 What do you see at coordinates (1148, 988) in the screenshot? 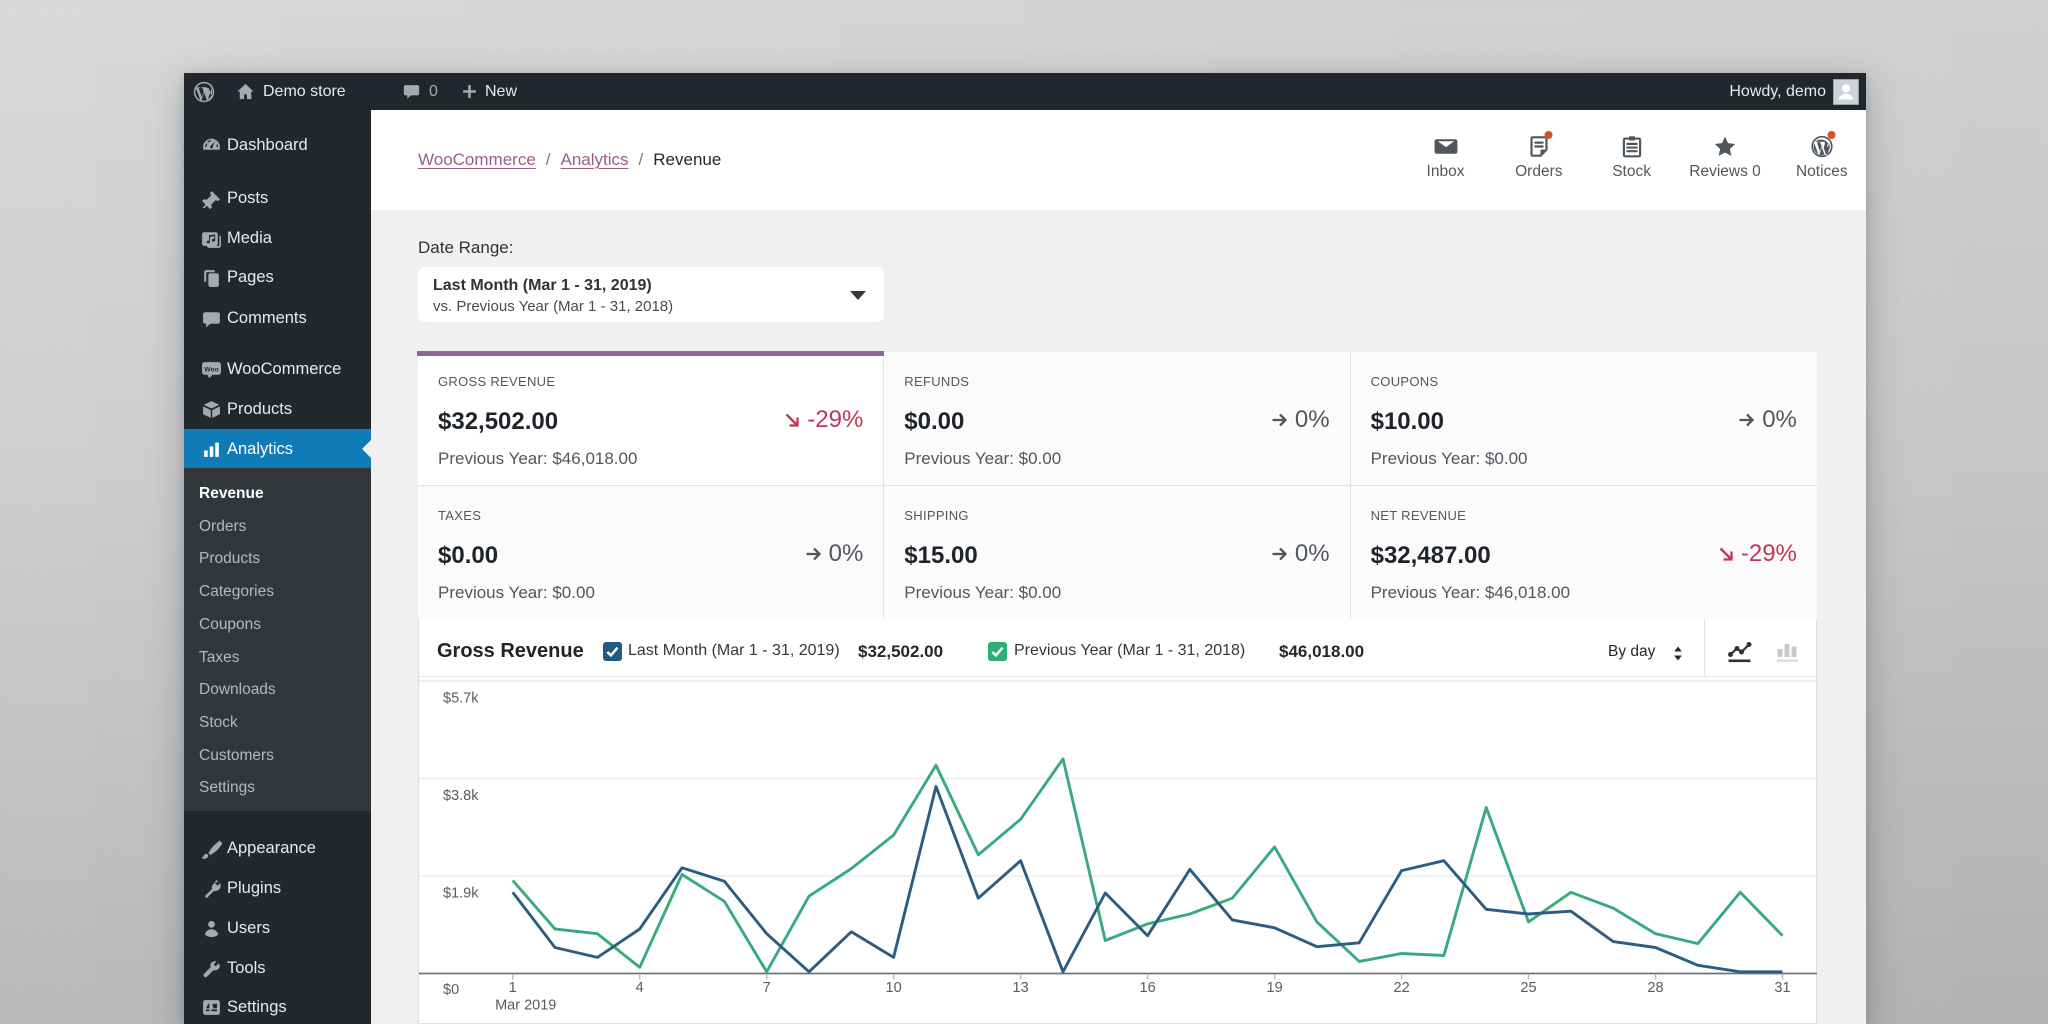
I see `svg-text: 16` at bounding box center [1148, 988].